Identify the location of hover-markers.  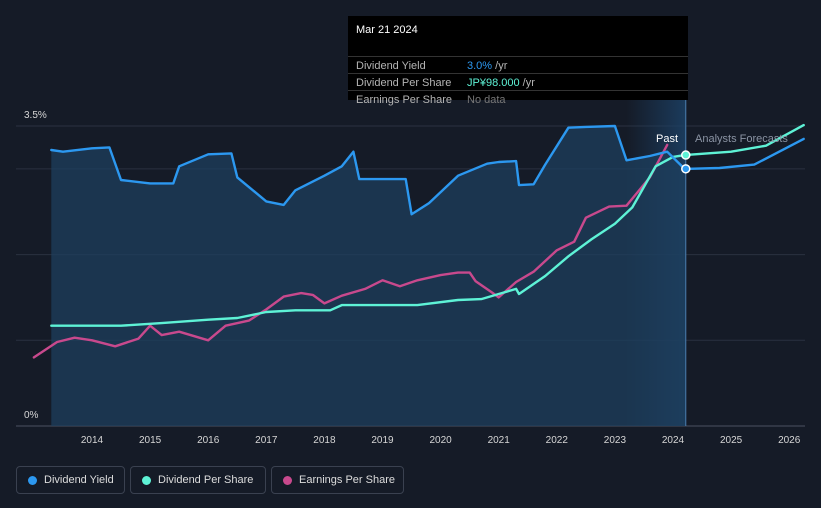
(686, 162).